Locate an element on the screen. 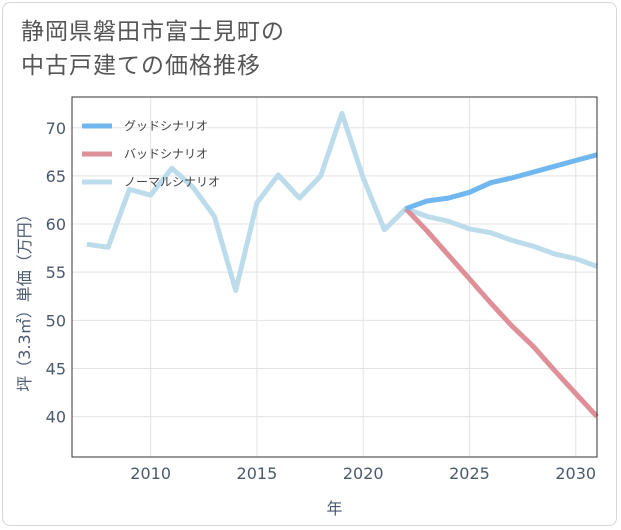 The height and width of the screenshot is (530, 621). x-tick-label: 2015 is located at coordinates (257, 473).